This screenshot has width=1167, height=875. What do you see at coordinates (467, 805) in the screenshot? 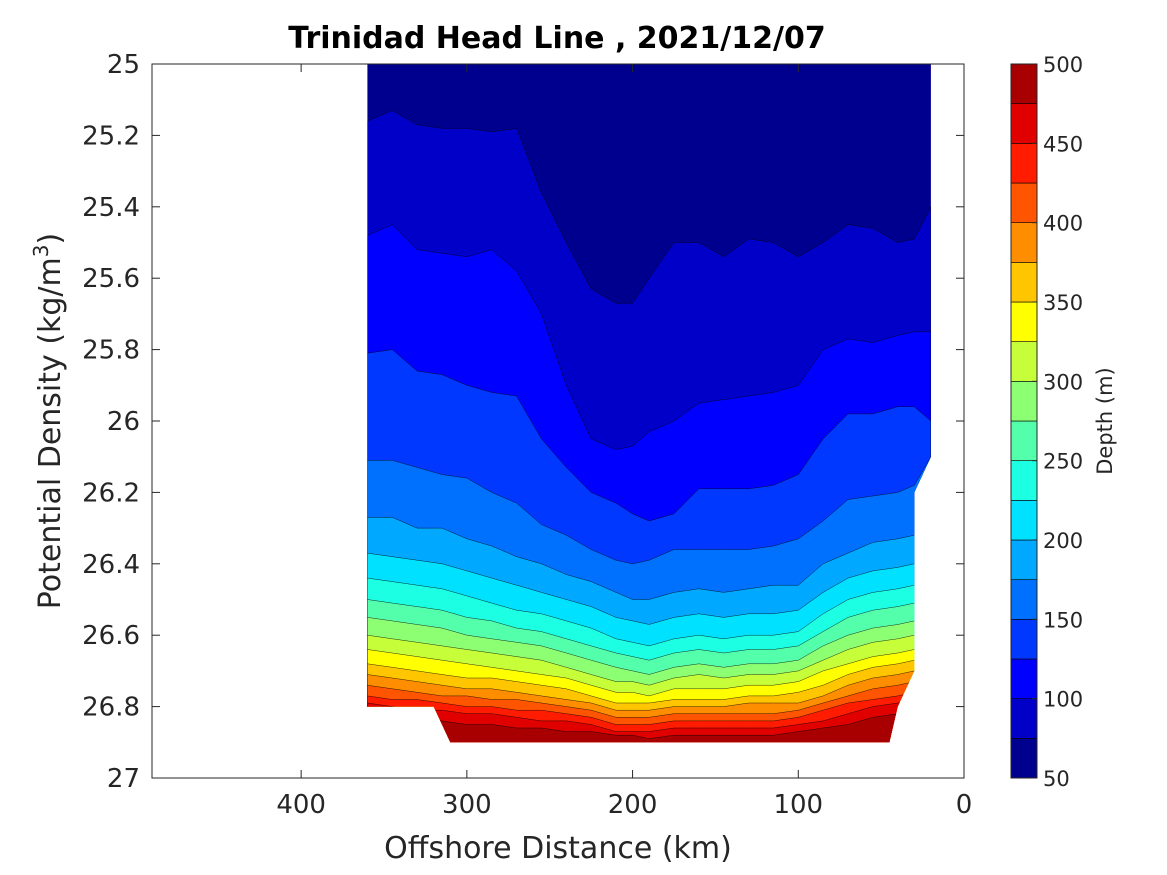
I see `x-tick-label: 300` at bounding box center [467, 805].